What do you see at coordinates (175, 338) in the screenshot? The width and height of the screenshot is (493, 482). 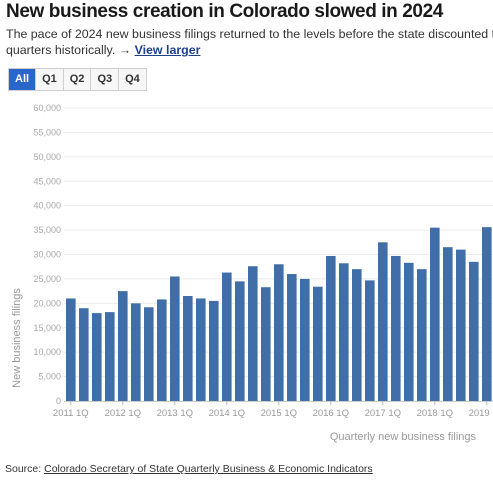 I see `bar: 2013 Q1` at bounding box center [175, 338].